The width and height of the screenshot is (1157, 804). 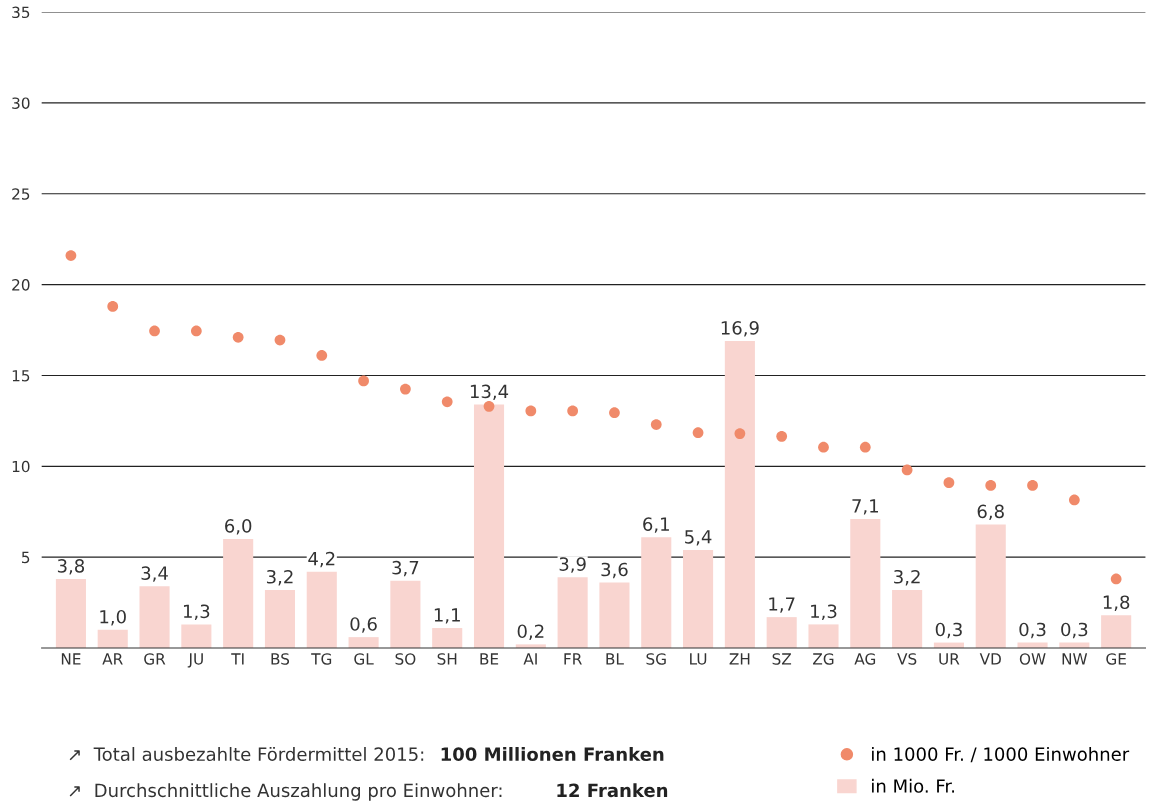 What do you see at coordinates (990, 512) in the screenshot?
I see `data-label: 6,8` at bounding box center [990, 512].